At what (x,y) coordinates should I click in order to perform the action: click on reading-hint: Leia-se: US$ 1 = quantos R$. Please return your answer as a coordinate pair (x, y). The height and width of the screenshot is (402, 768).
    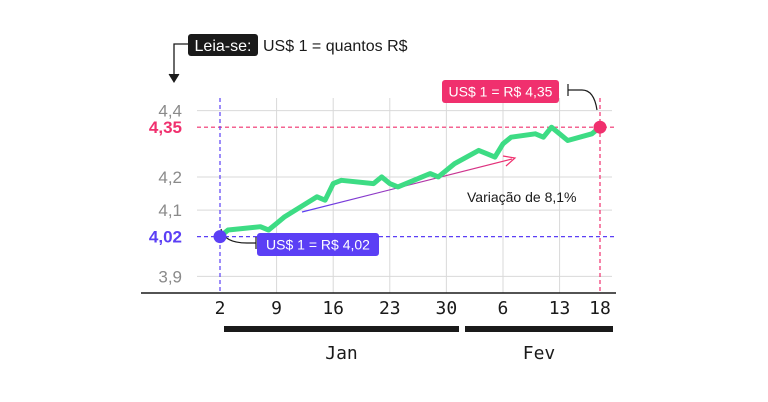
    Looking at the image, I should click on (288, 58).